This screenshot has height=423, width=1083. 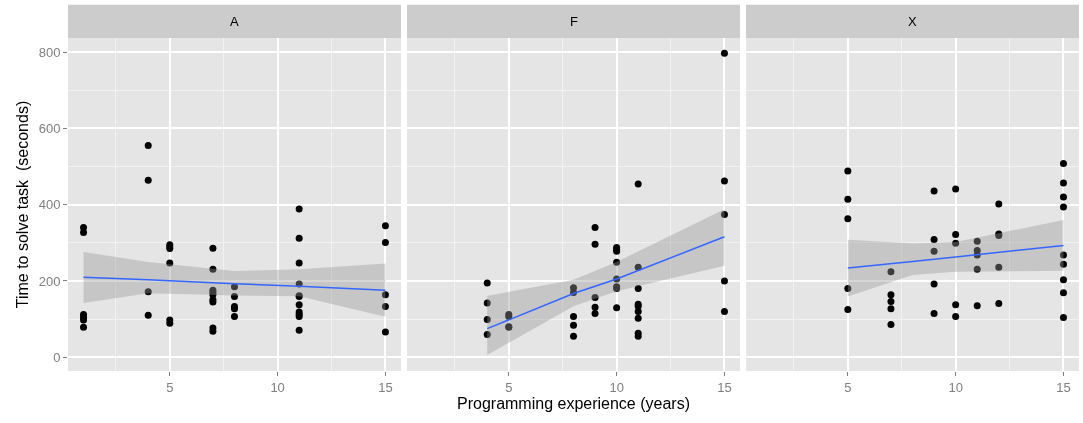 I want to click on x-axis-title: Programming experience (years), so click(x=573, y=404).